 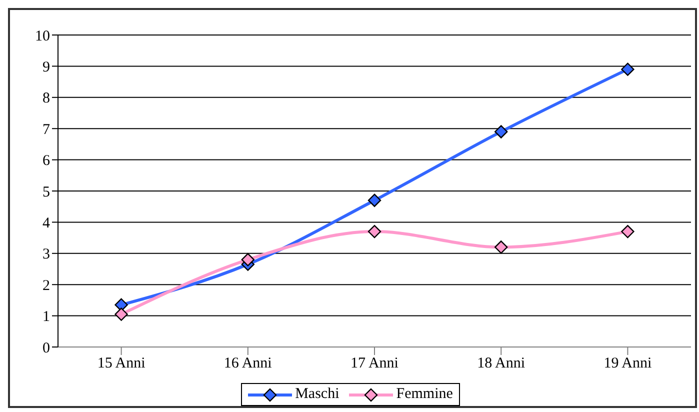 What do you see at coordinates (248, 364) in the screenshot?
I see `x-tick-label: 16 Anni` at bounding box center [248, 364].